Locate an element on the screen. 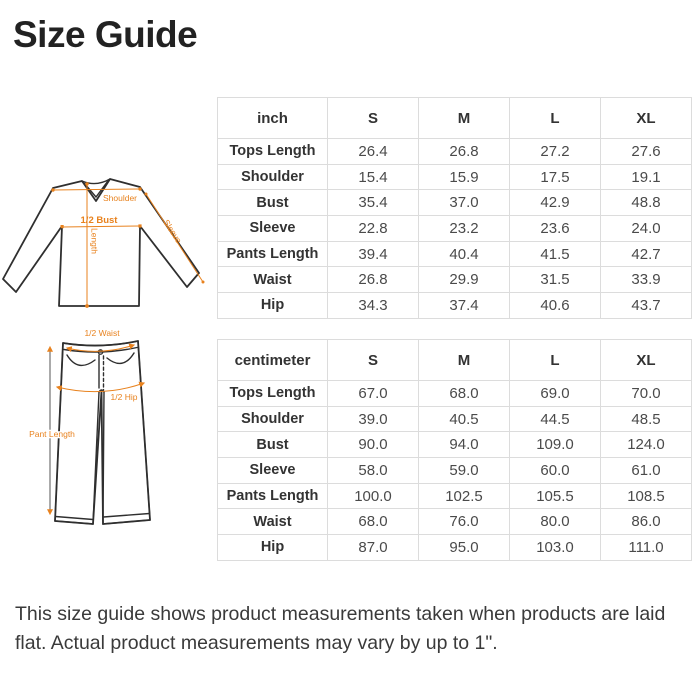 The height and width of the screenshot is (700, 700). size-value: 44.5 is located at coordinates (555, 419).